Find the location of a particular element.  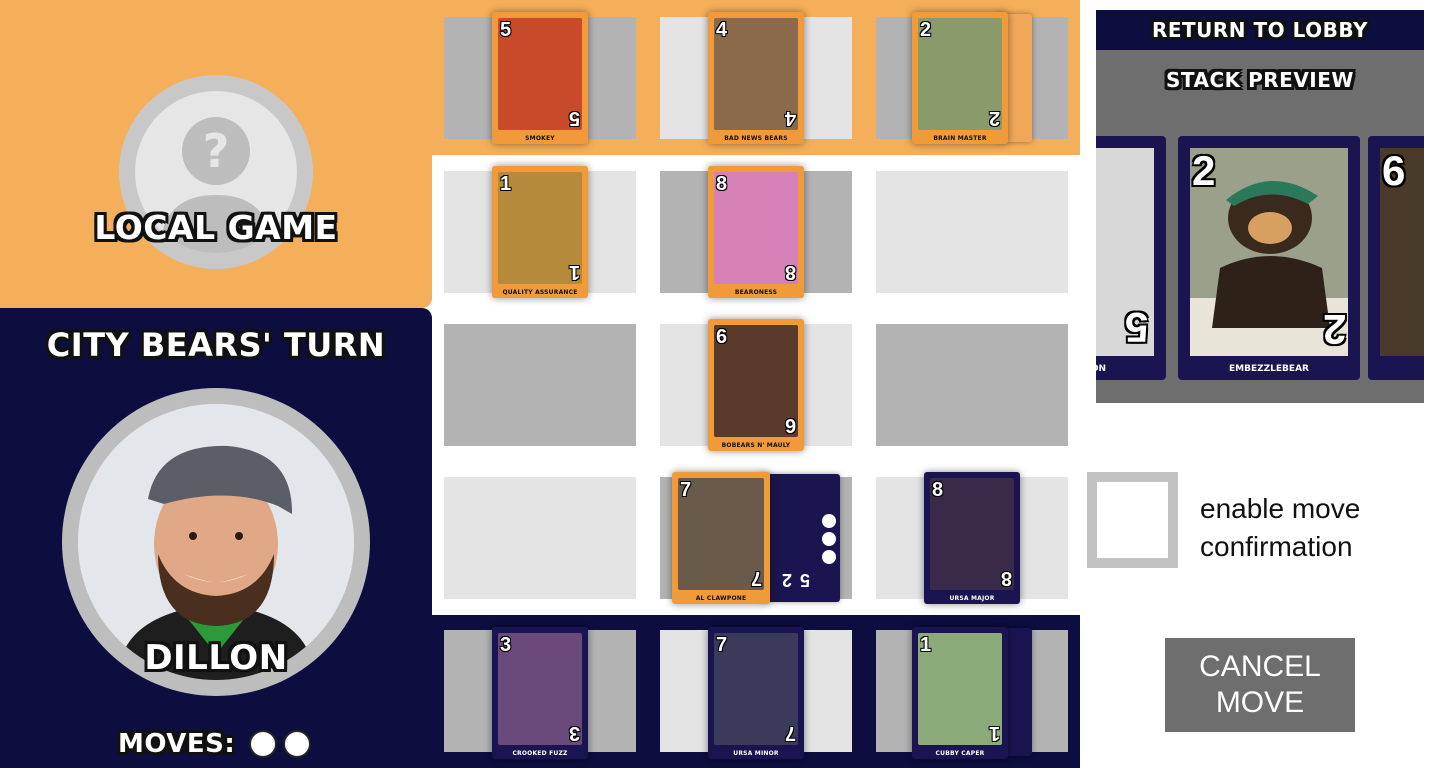

board-card: 1 1 QUALITY ASSURANCE is located at coordinates (540, 232).